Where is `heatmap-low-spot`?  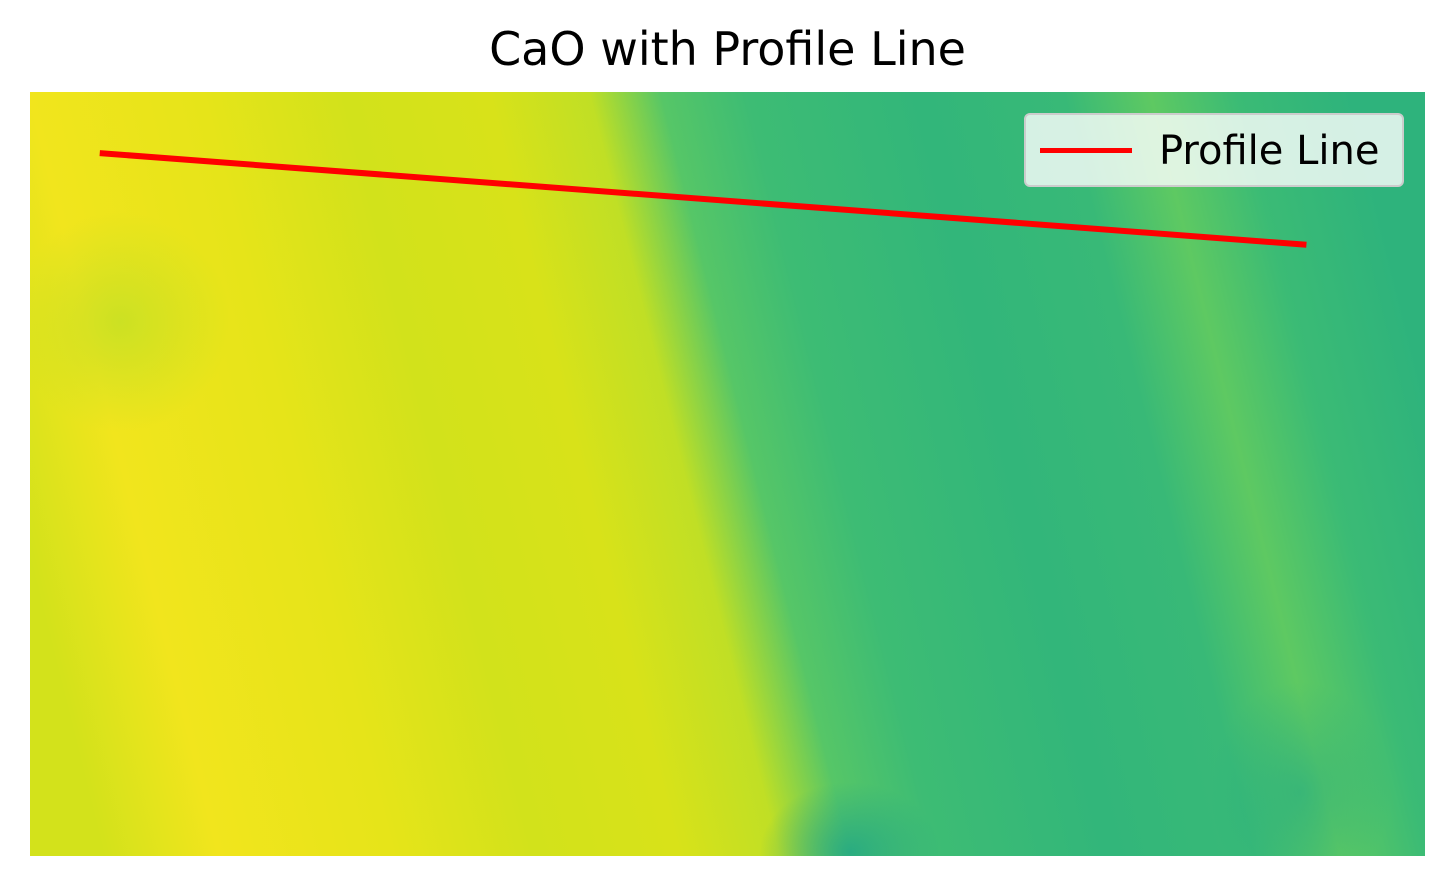 heatmap-low-spot is located at coordinates (850, 819).